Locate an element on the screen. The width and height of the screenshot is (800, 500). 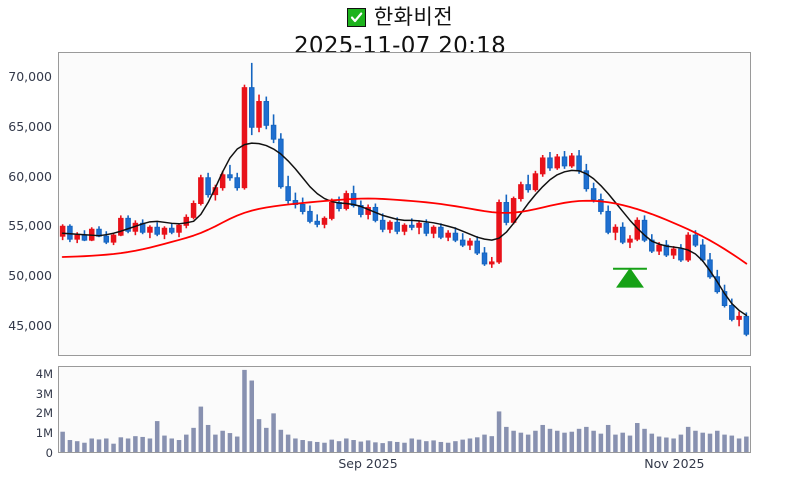
volume-plot is located at coordinates (404, 410).